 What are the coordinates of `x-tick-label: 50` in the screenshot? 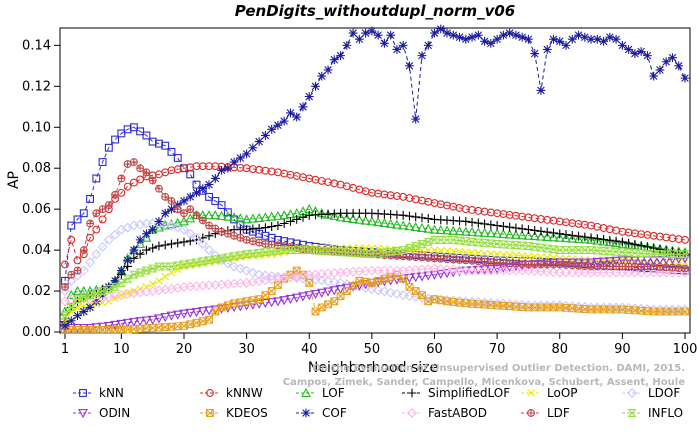 It's located at (372, 349).